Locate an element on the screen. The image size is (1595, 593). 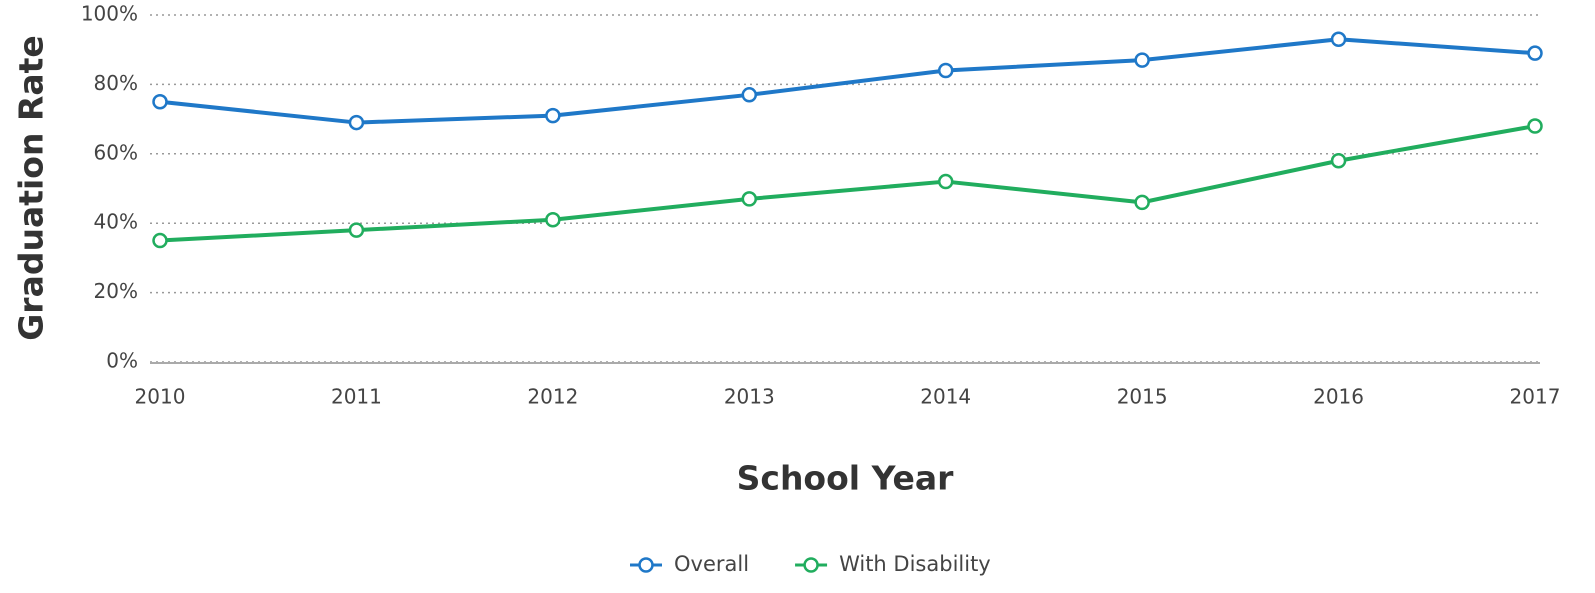
legend-item: With Disability is located at coordinates (893, 564).